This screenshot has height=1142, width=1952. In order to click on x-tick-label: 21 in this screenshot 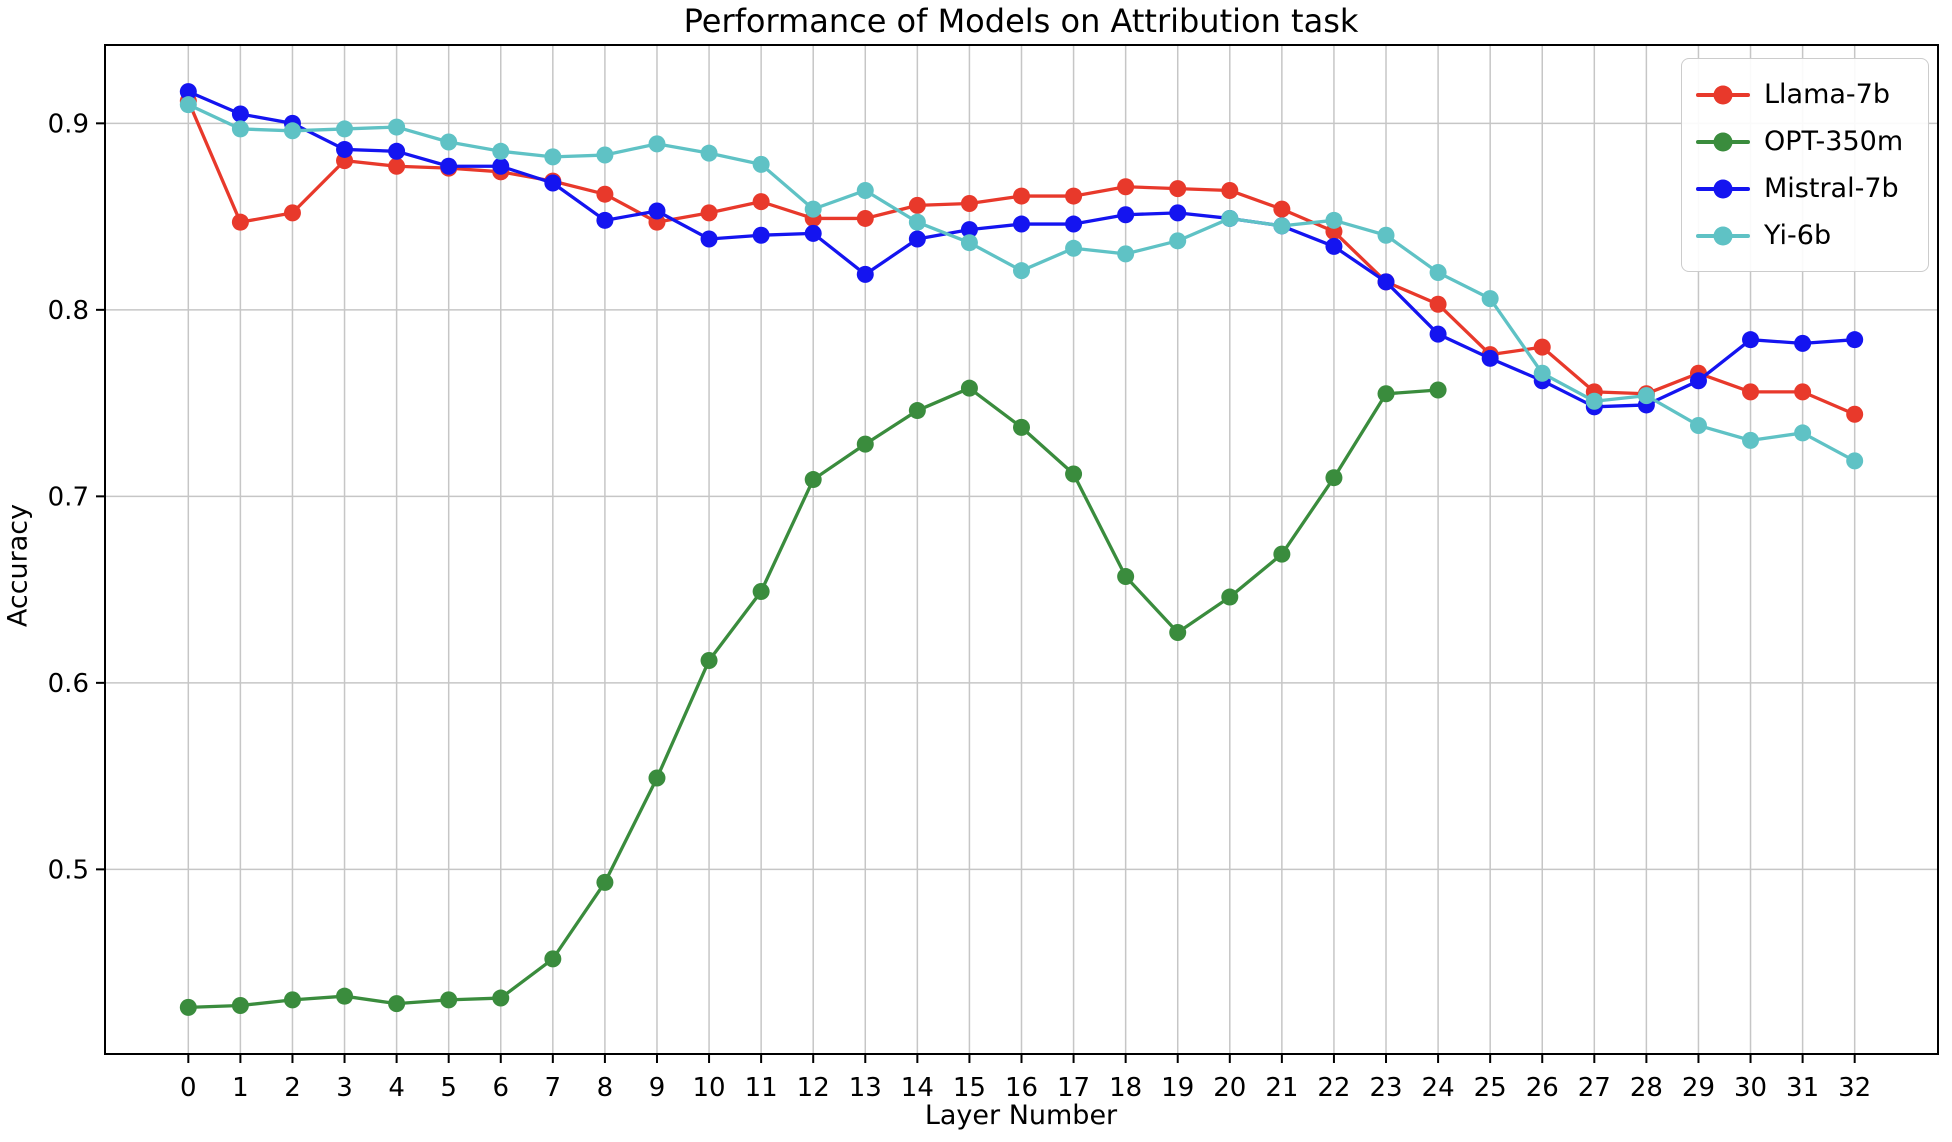, I will do `click(1281, 1088)`.